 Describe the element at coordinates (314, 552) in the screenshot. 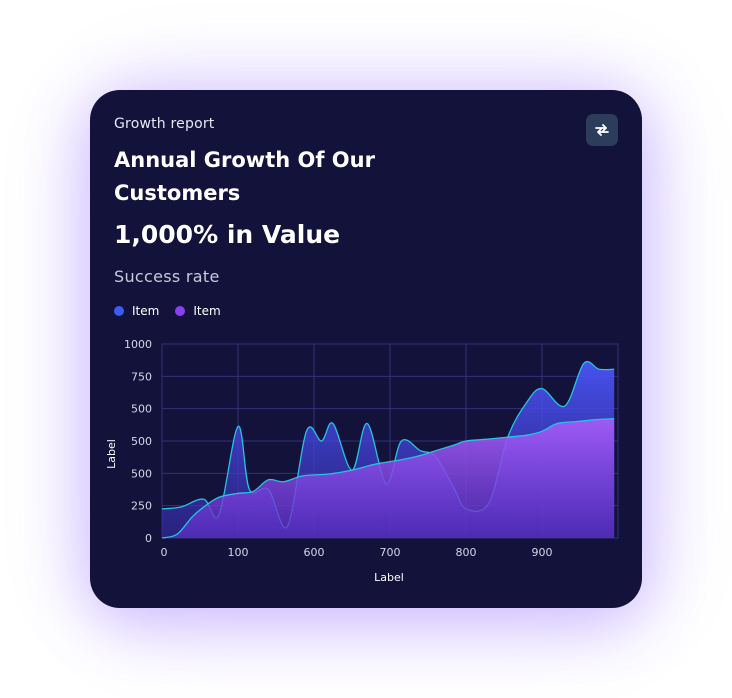

I see `x-tick-label: 600` at that location.